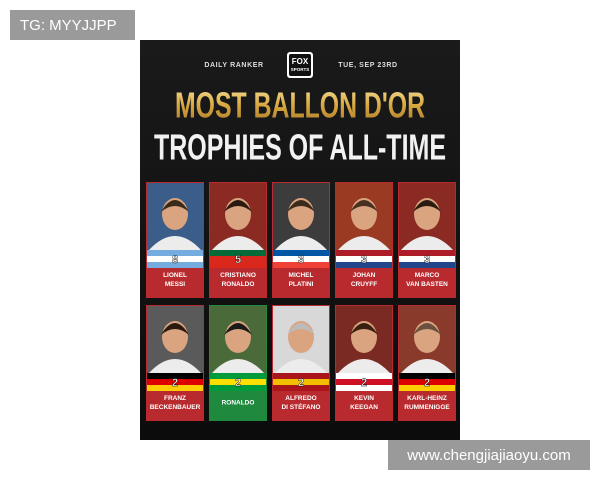 The width and height of the screenshot is (600, 480). I want to click on trophy-count: 8, so click(175, 260).